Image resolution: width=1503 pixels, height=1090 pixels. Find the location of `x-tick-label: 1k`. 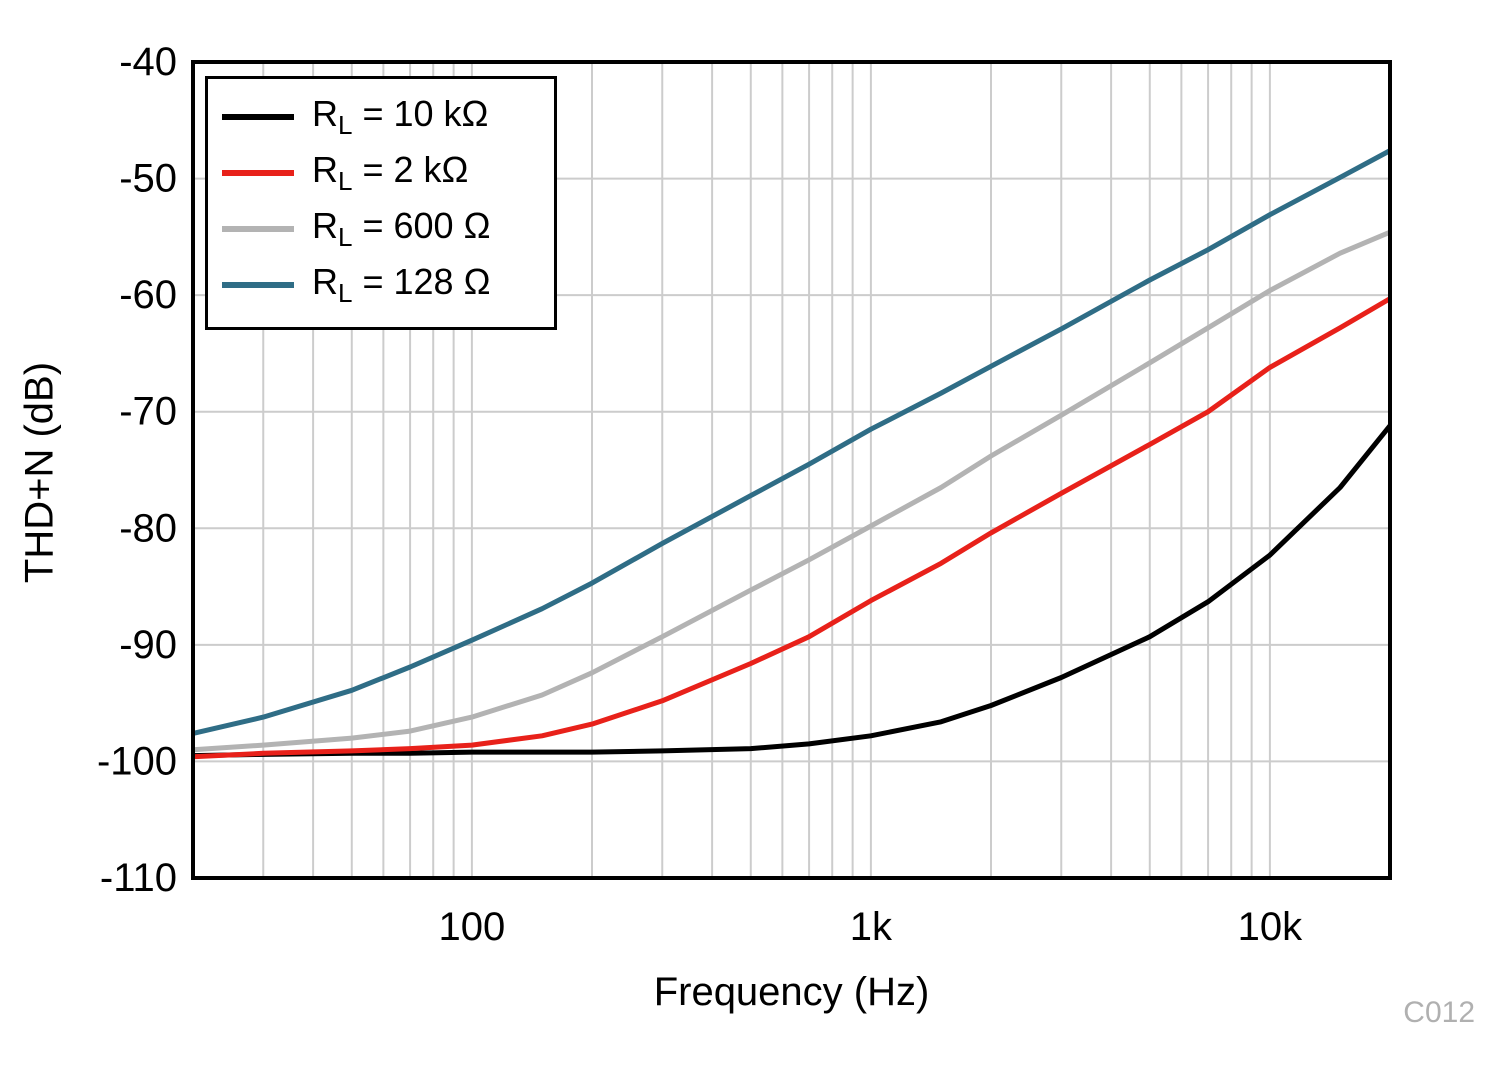

x-tick-label: 1k is located at coordinates (871, 927).